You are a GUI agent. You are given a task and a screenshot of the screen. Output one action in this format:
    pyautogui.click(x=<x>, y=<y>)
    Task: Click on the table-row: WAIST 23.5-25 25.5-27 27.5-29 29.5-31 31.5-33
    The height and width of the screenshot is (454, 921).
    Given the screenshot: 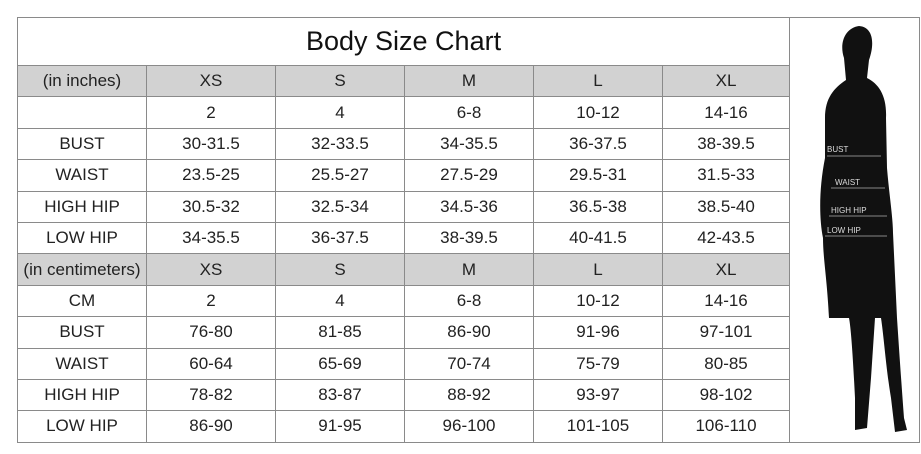 What is the action you would take?
    pyautogui.click(x=404, y=175)
    